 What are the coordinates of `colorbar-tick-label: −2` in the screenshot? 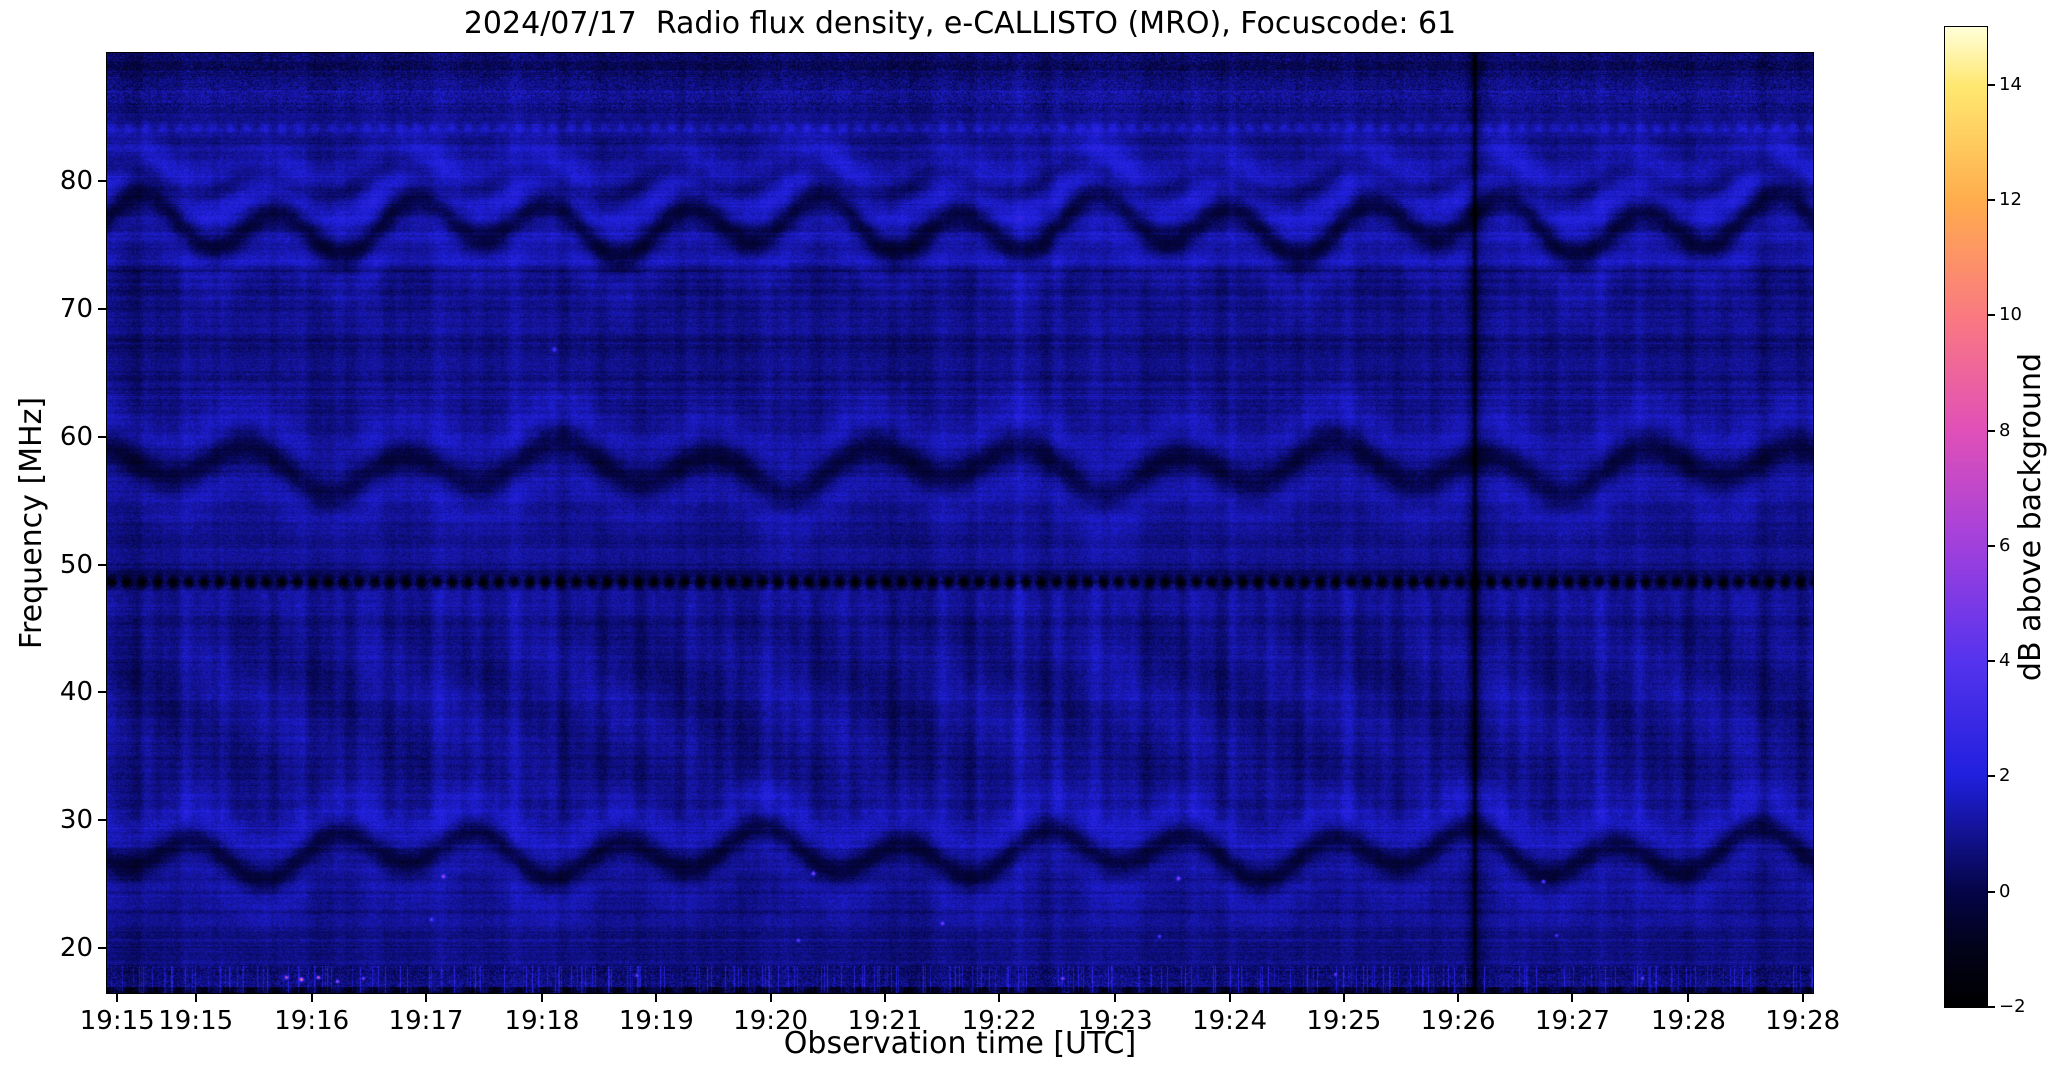 It's located at (2012, 1006).